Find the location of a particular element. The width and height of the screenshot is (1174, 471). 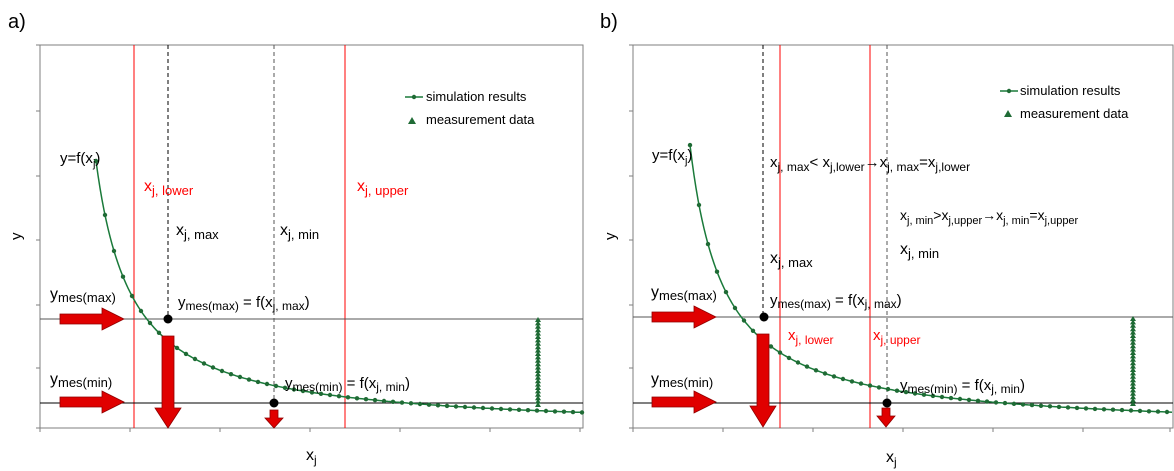

panel-b-eq-max: ymes(max) = f(xj, max) is located at coordinates (836, 301).